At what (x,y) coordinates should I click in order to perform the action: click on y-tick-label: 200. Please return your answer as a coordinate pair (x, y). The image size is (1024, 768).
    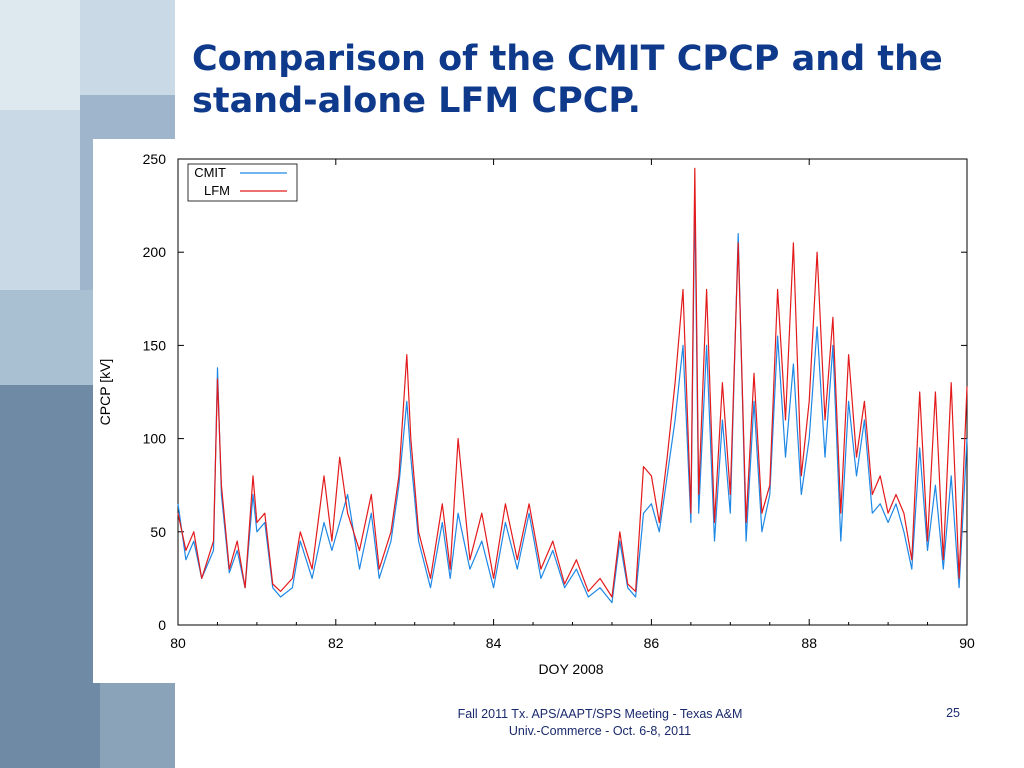
    Looking at the image, I should click on (155, 252).